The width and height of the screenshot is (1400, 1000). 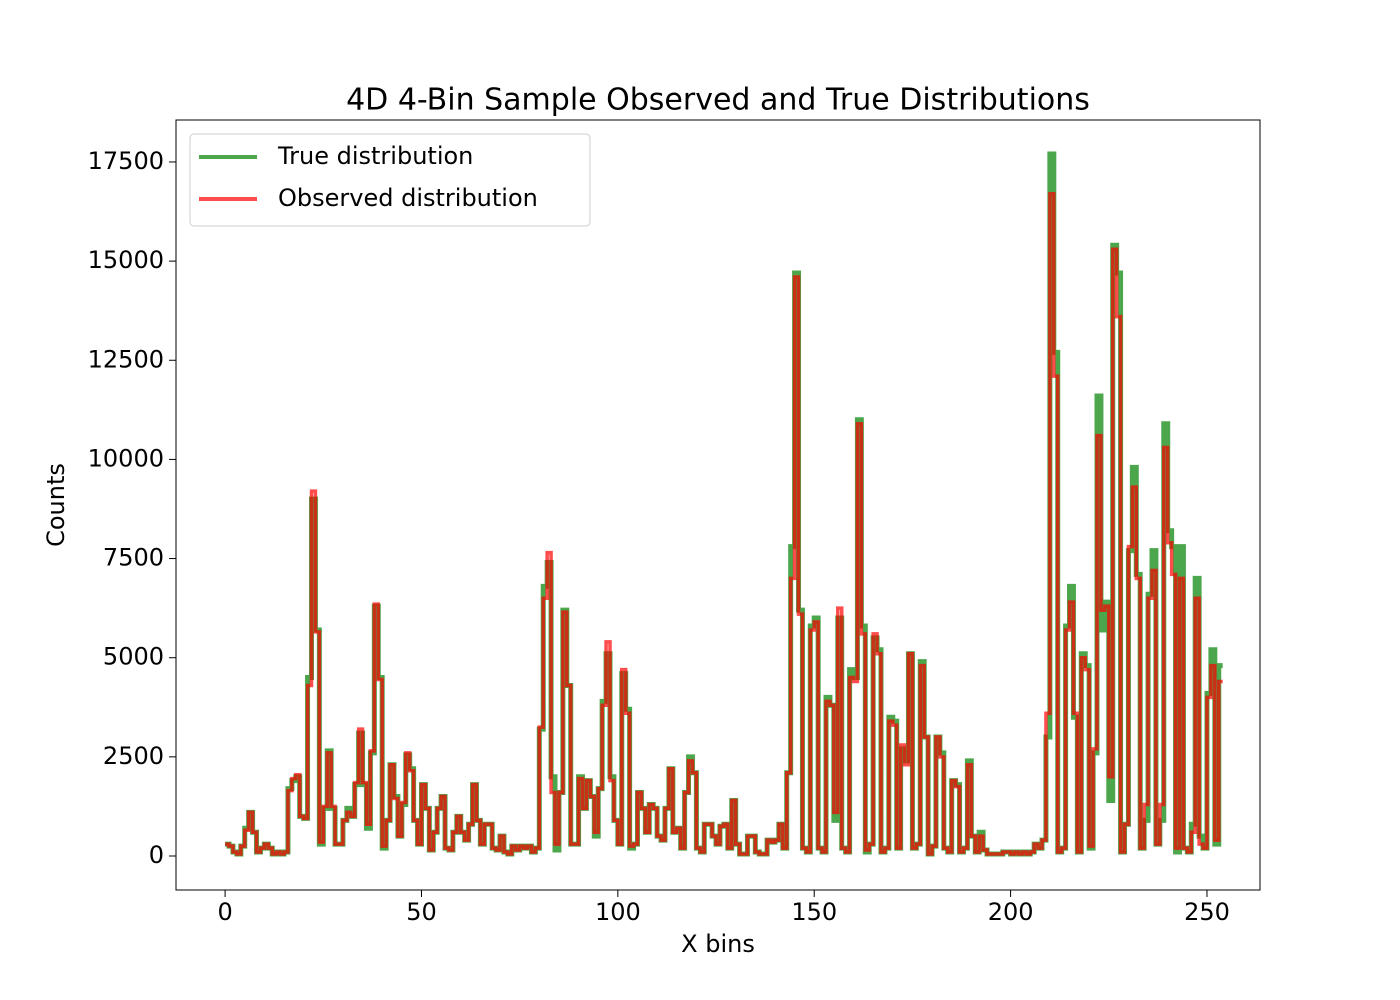 What do you see at coordinates (421, 912) in the screenshot?
I see `x-tick-label: 50` at bounding box center [421, 912].